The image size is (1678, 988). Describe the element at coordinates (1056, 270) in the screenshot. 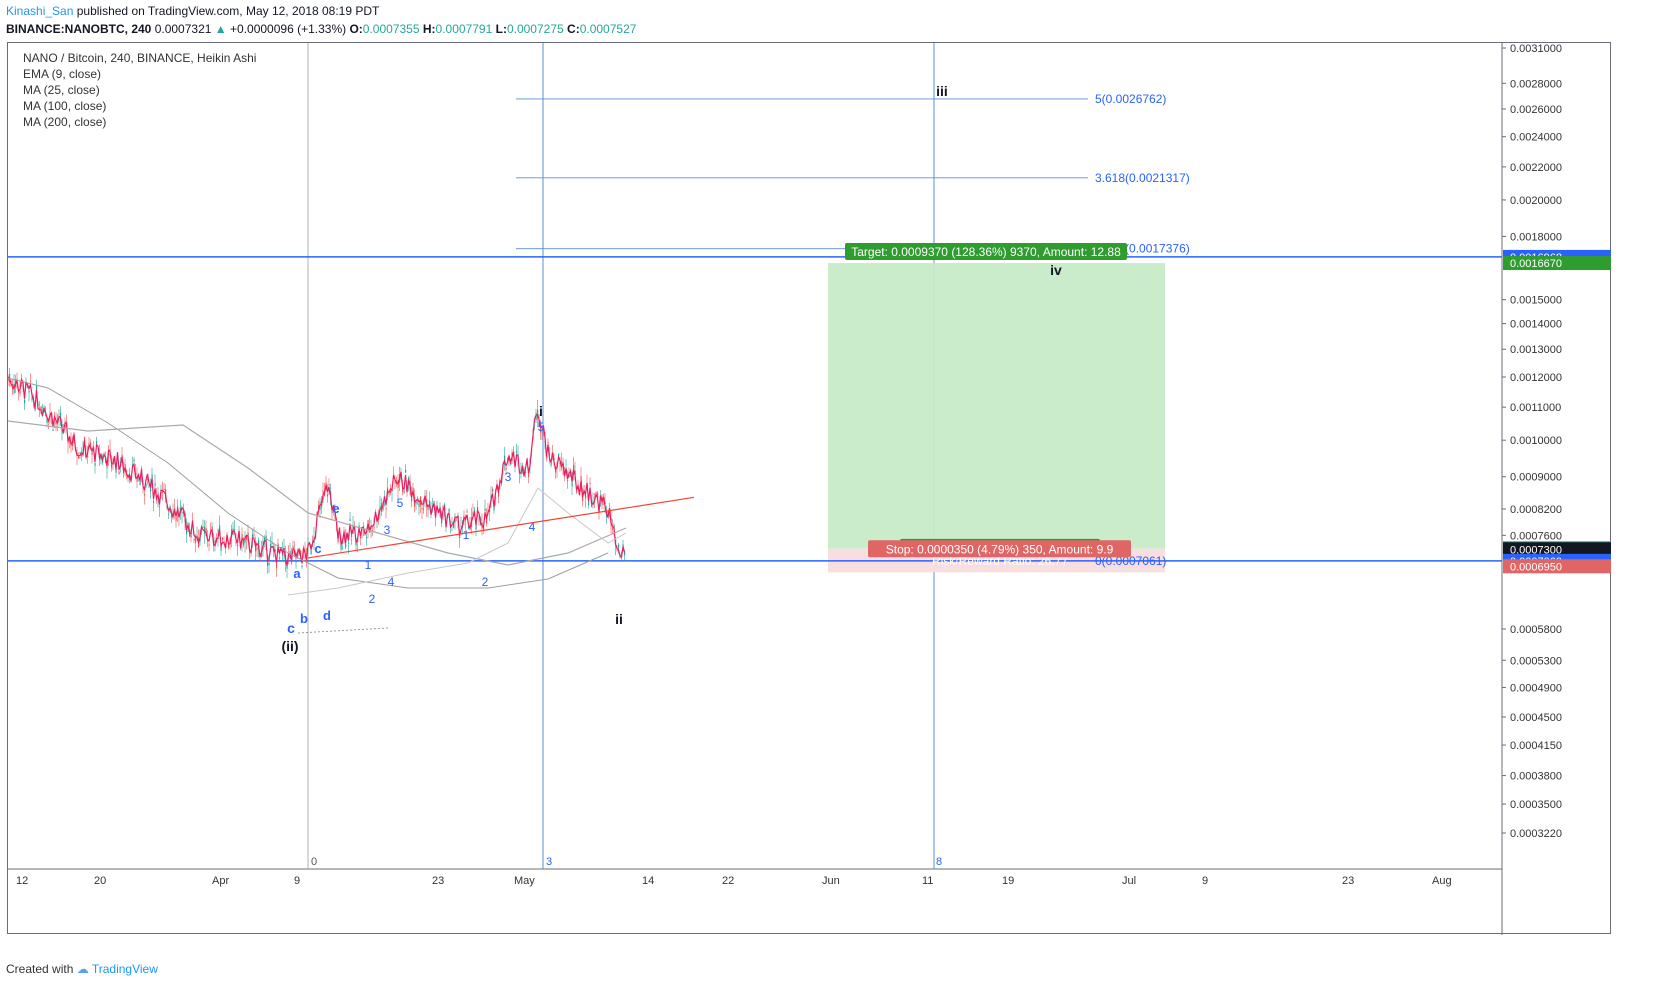

I see `wave-label: iv` at that location.